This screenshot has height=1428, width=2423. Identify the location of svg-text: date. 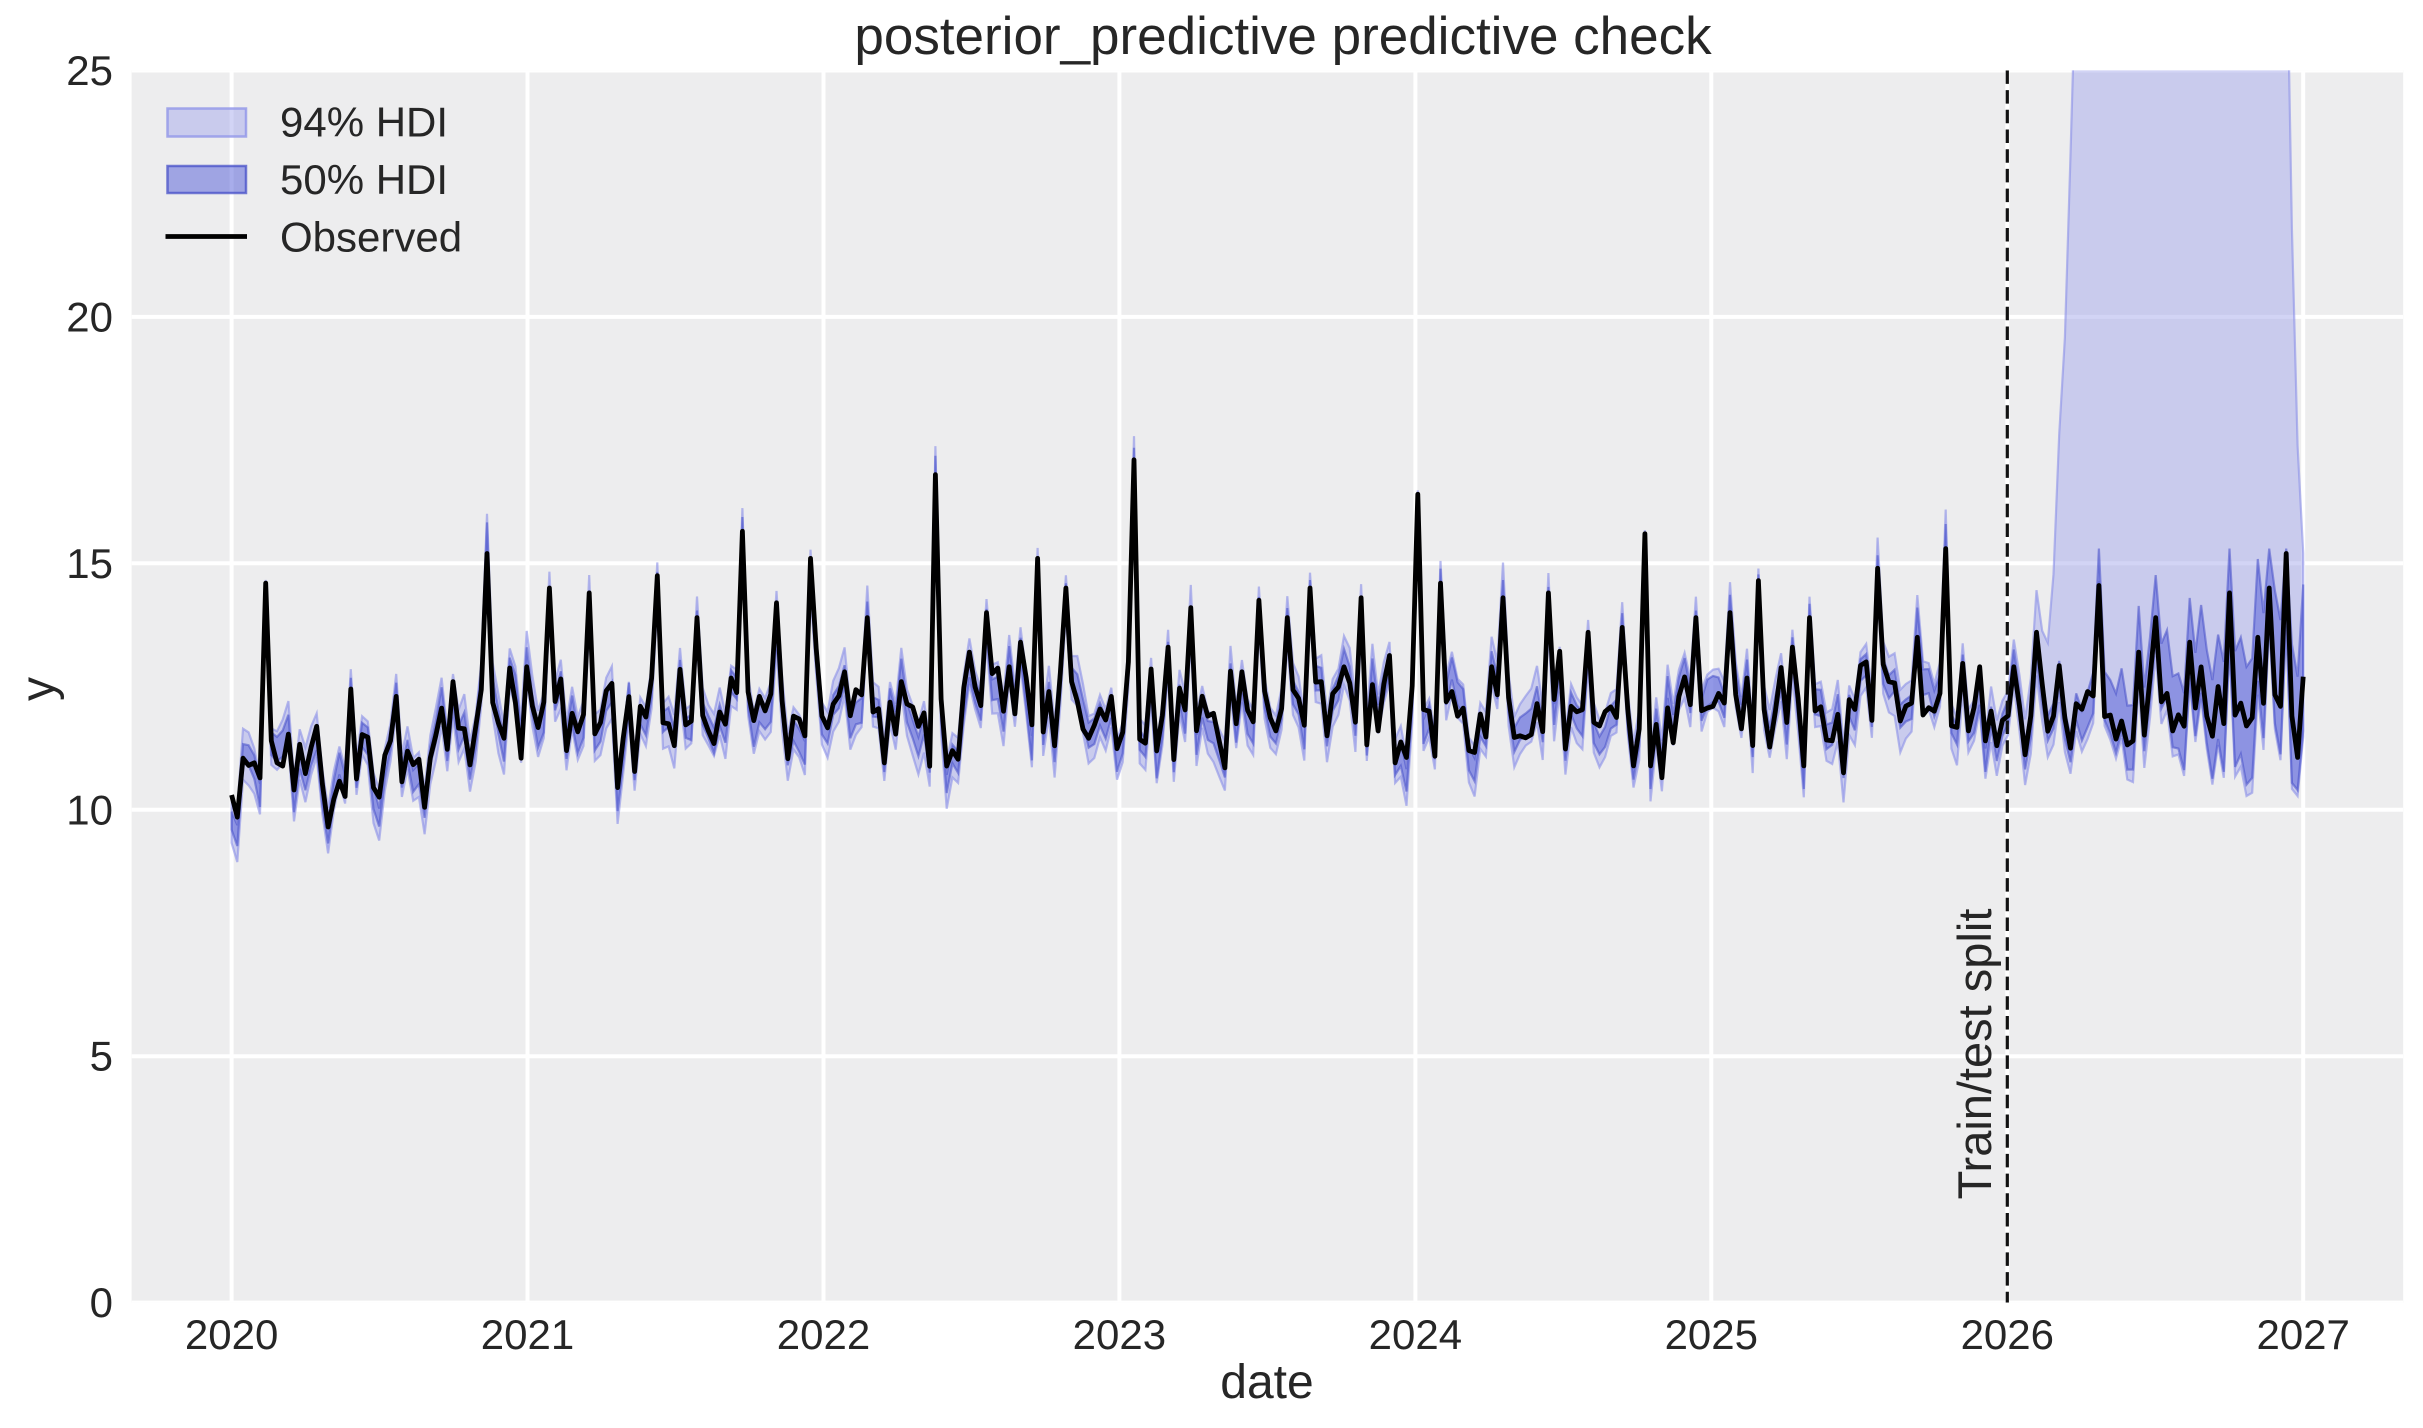
(1266, 1382).